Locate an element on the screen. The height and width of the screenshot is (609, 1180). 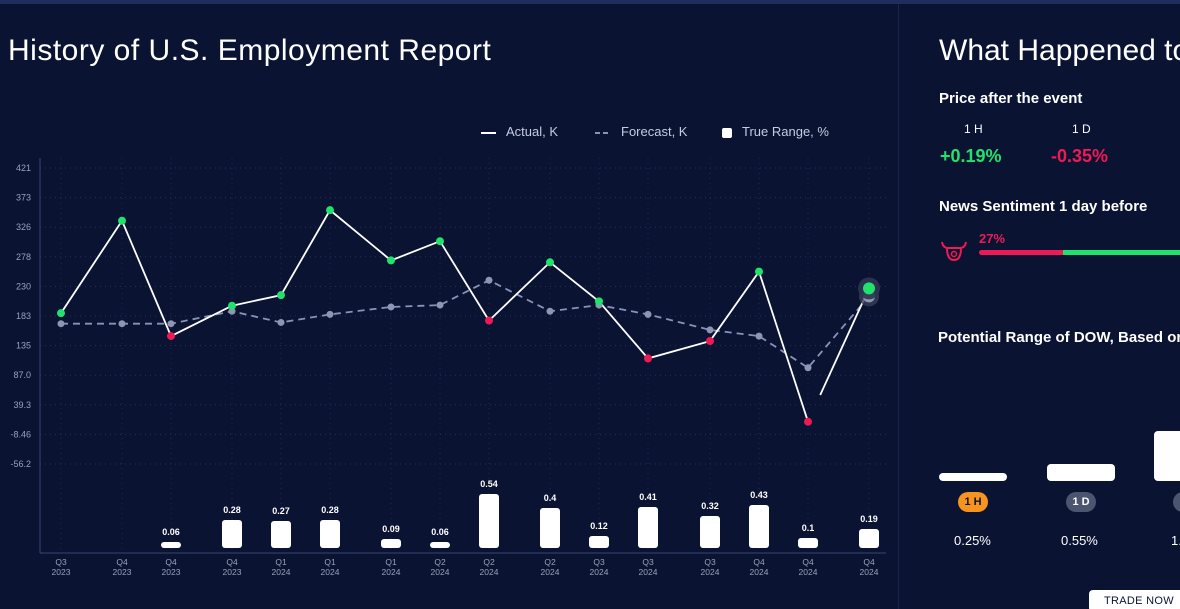
legend-label-true-range: True Range, % is located at coordinates (785, 131).